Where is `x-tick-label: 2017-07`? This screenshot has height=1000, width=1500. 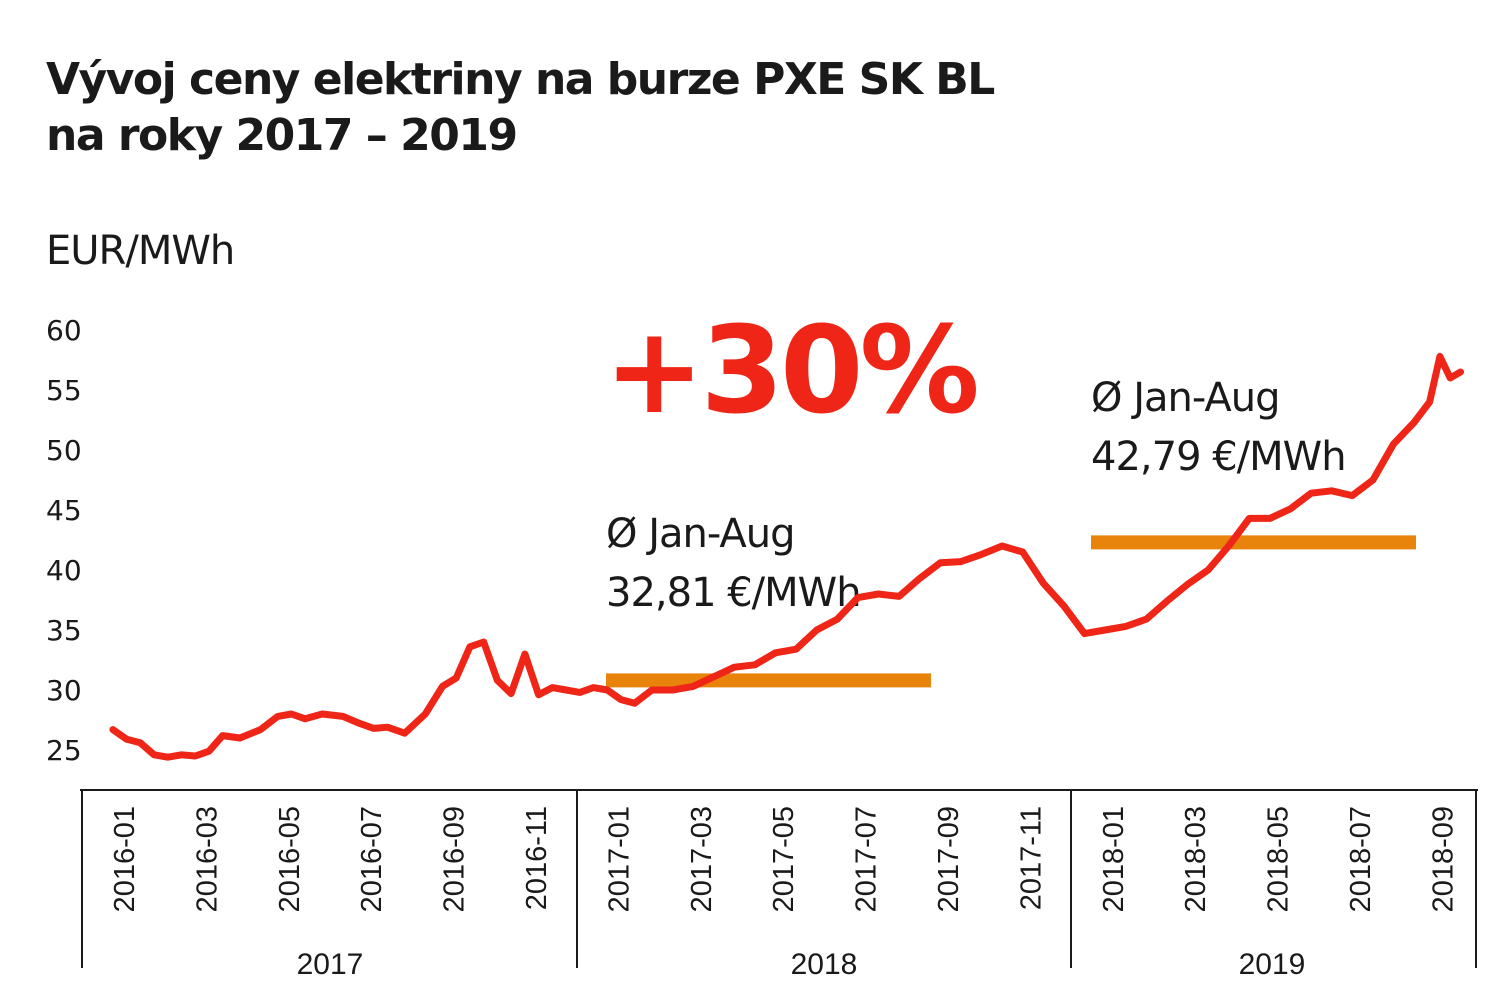
x-tick-label: 2017-07 is located at coordinates (867, 859).